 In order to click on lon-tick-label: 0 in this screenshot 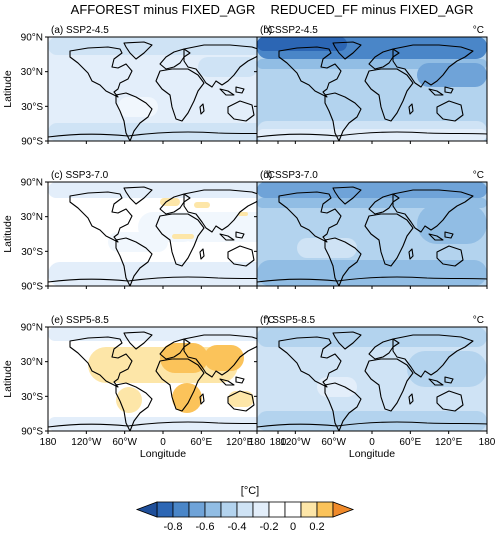, I will do `click(163, 442)`.